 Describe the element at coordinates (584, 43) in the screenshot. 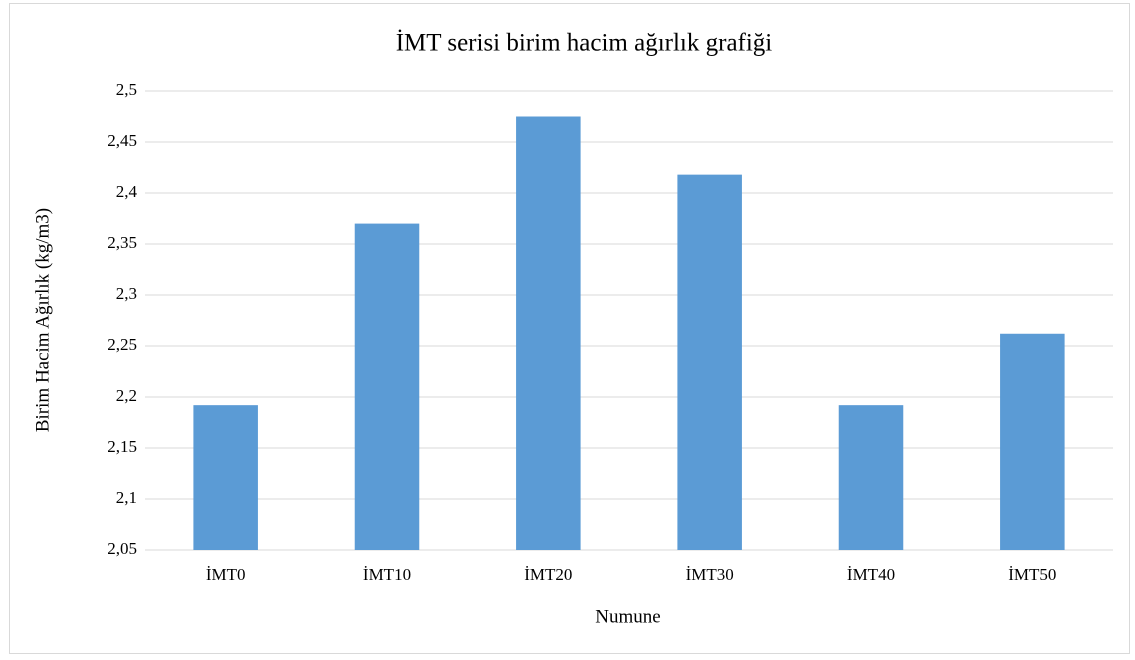

I see `chart-title: İMT serisi birim hacim ağırlık grafiği` at that location.